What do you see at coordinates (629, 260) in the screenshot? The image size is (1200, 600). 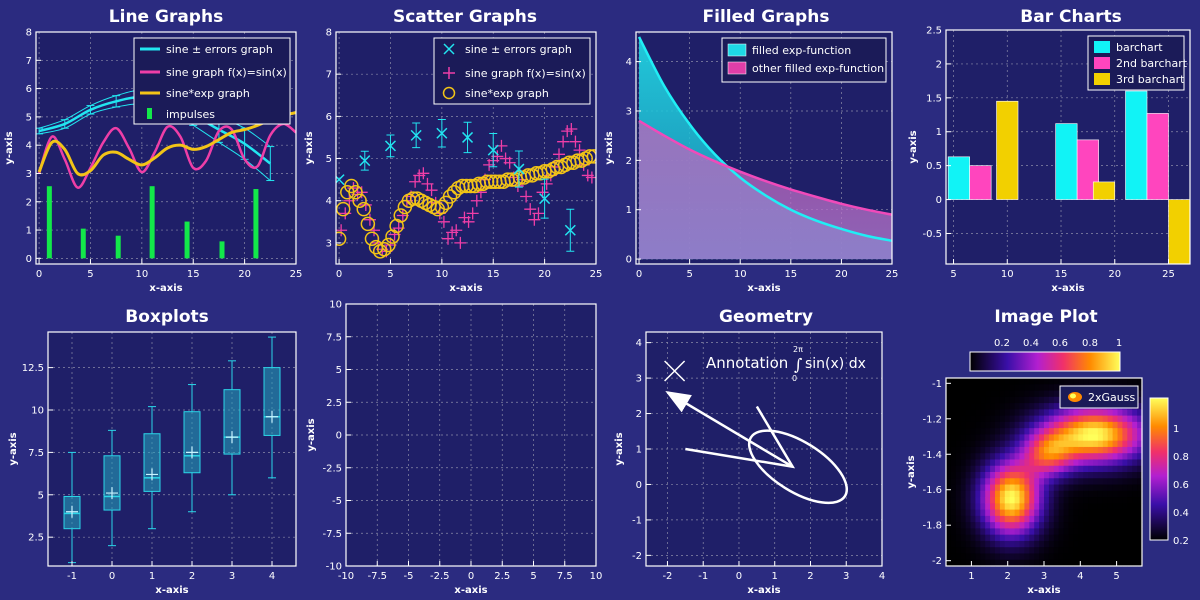 I see `filled-ytick-label: 0` at bounding box center [629, 260].